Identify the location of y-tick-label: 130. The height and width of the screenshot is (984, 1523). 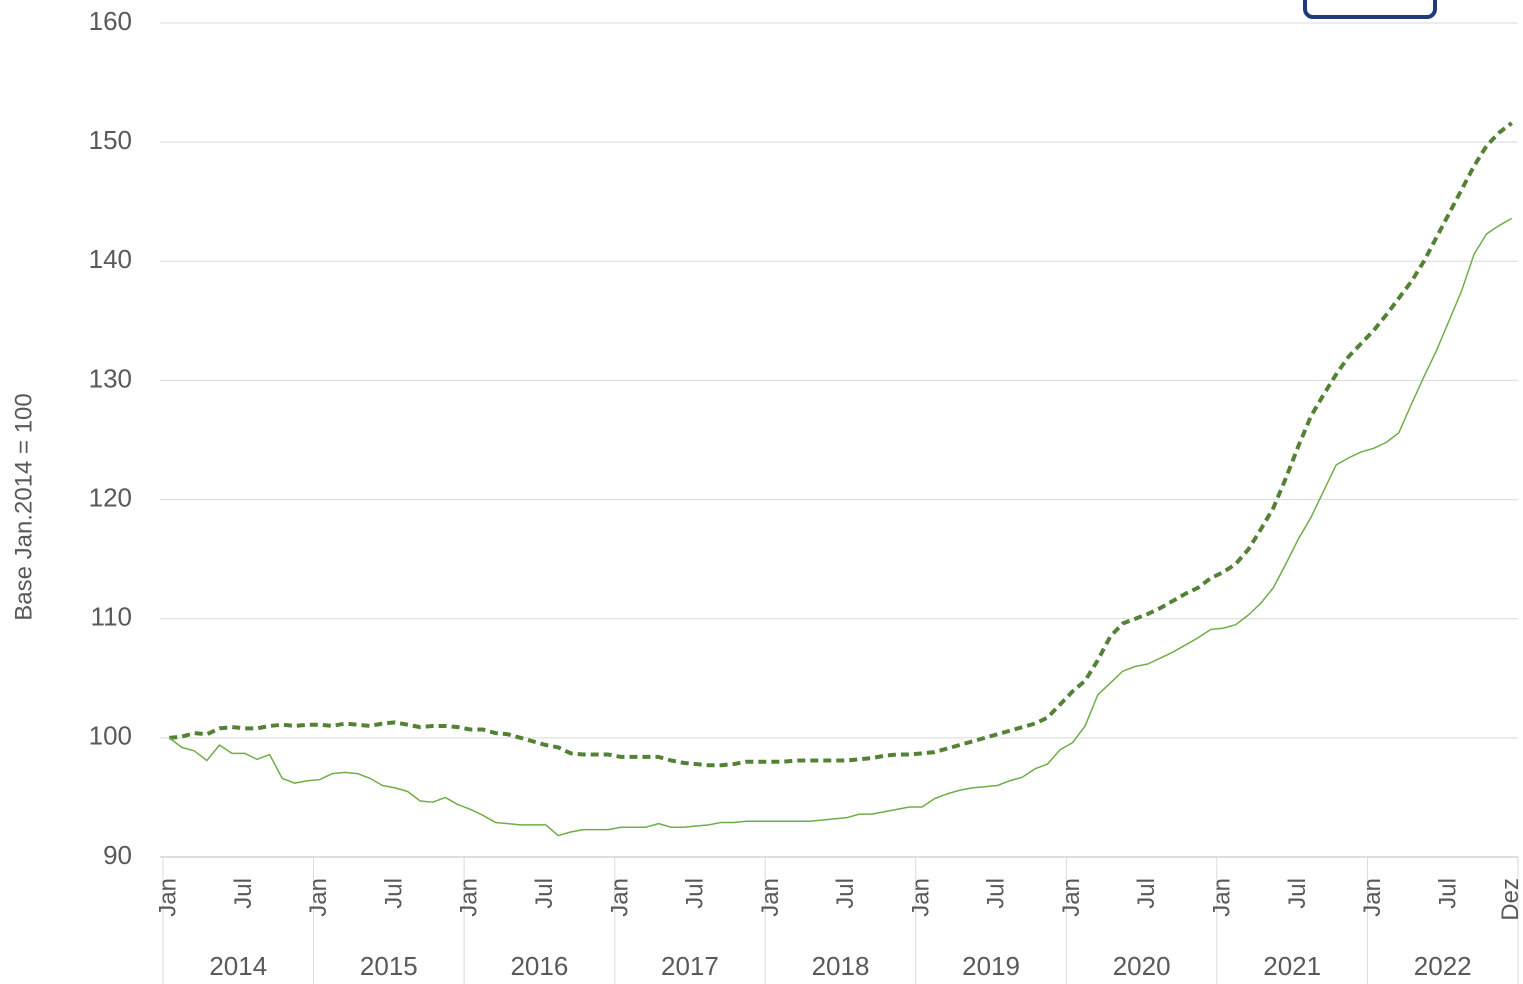
(110, 378).